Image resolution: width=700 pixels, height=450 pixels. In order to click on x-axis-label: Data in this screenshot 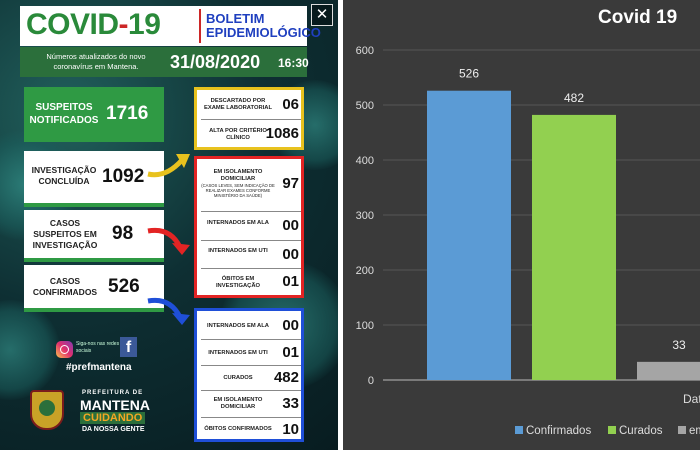, I will do `click(691, 399)`.